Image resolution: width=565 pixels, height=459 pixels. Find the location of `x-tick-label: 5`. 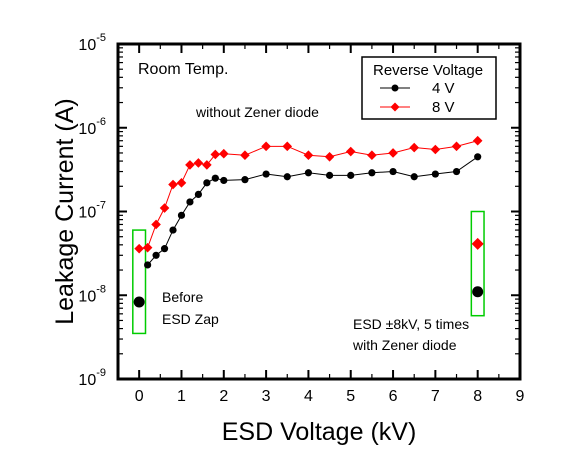

x-tick-label: 5 is located at coordinates (350, 396).